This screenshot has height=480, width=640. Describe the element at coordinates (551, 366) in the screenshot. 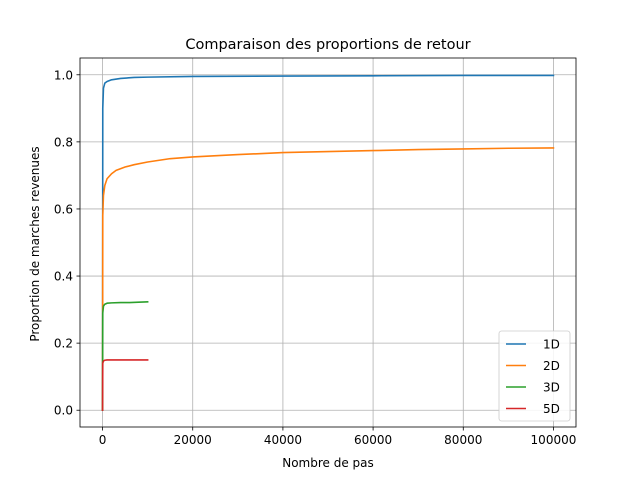

I see `legend-label: 2D` at that location.